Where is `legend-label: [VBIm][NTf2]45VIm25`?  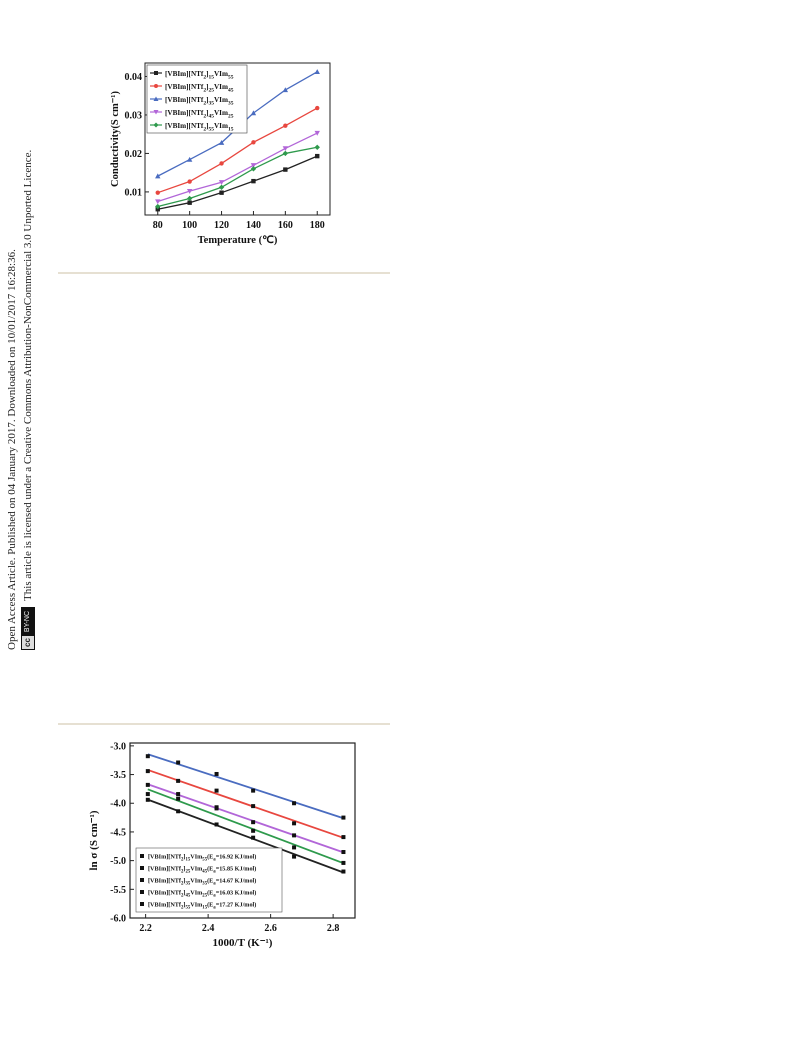 legend-label: [VBIm][NTf2]45VIm25 is located at coordinates (199, 114).